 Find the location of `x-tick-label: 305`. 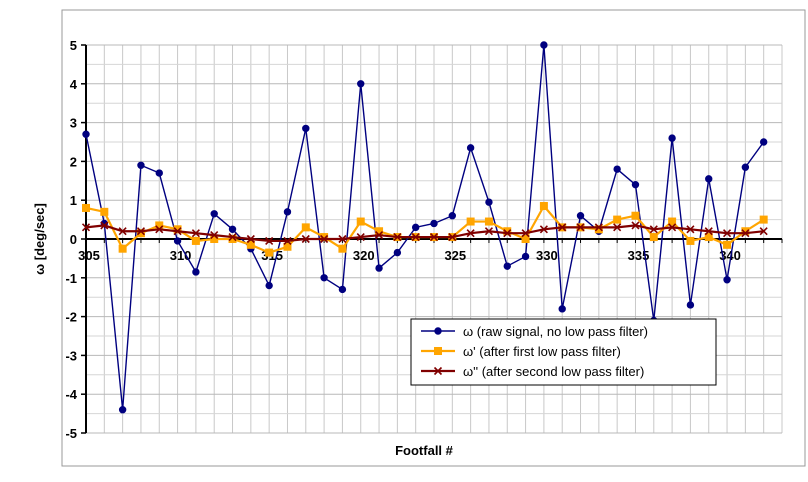

x-tick-label: 305 is located at coordinates (89, 255).